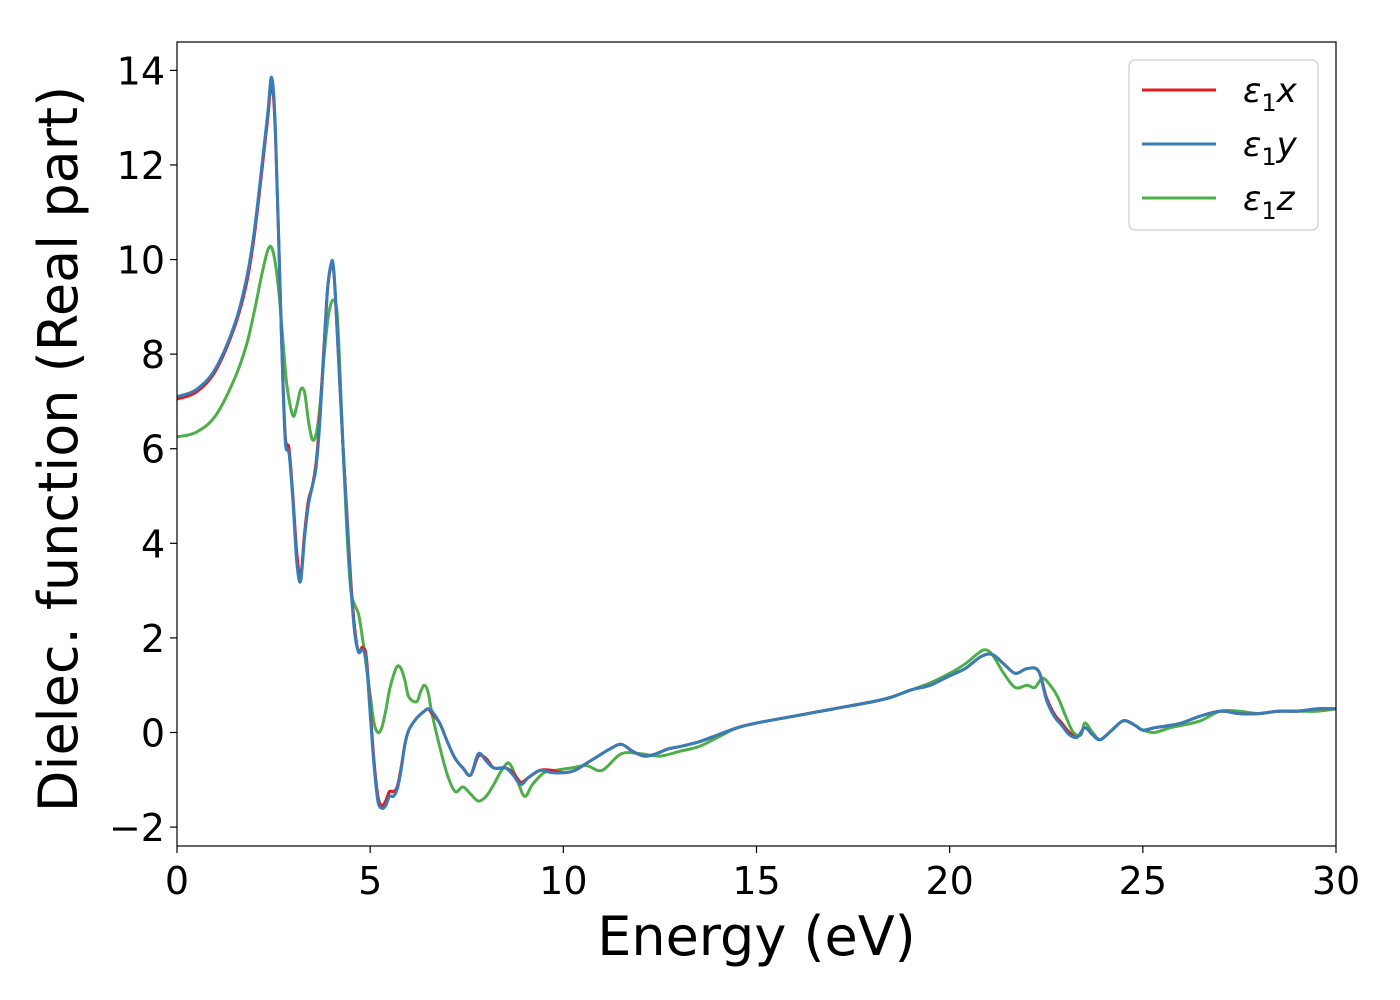 Image resolution: width=1400 pixels, height=1000 pixels. What do you see at coordinates (1336, 881) in the screenshot?
I see `x-tick-label: 30` at bounding box center [1336, 881].